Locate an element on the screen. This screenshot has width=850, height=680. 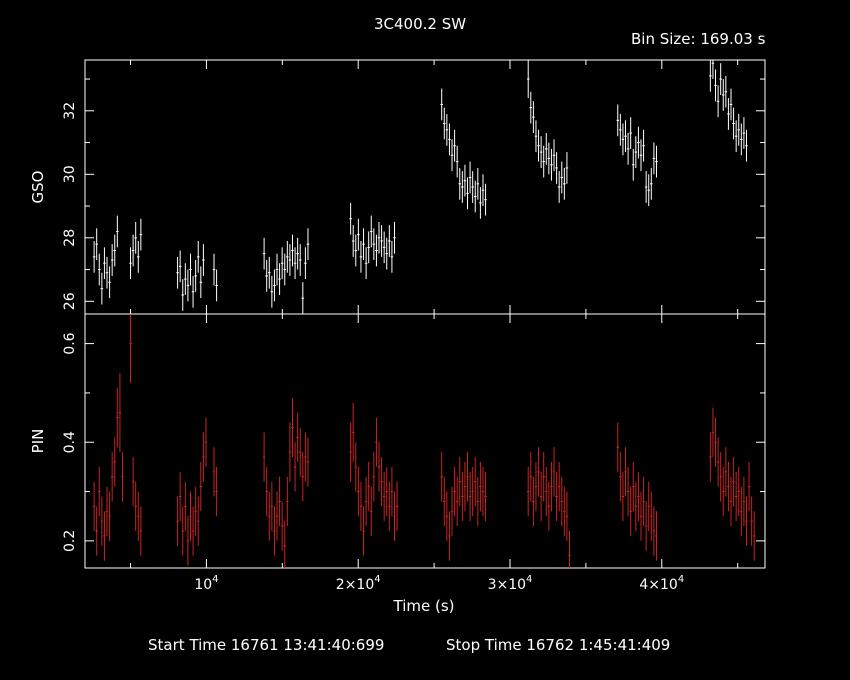
y-tick-label: 30 is located at coordinates (70, 174).